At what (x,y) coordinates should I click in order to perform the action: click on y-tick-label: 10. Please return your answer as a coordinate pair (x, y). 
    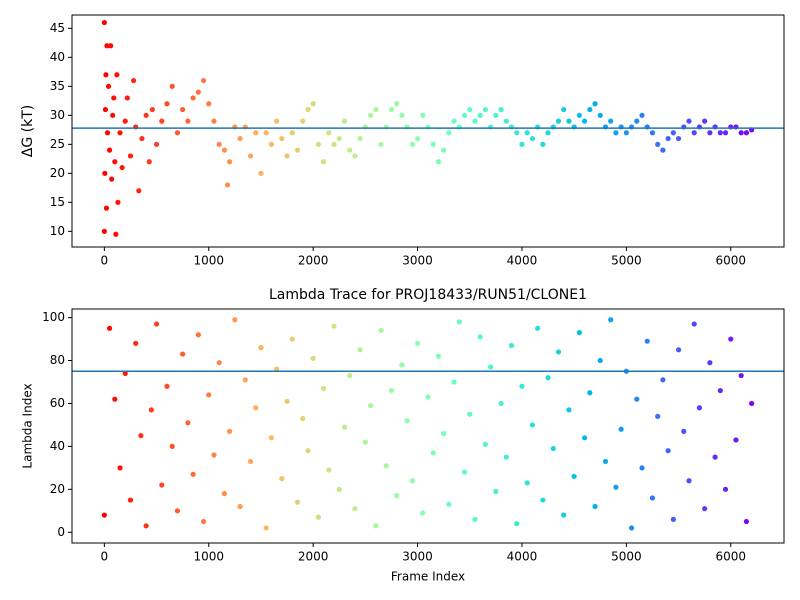
    Looking at the image, I should click on (57, 231).